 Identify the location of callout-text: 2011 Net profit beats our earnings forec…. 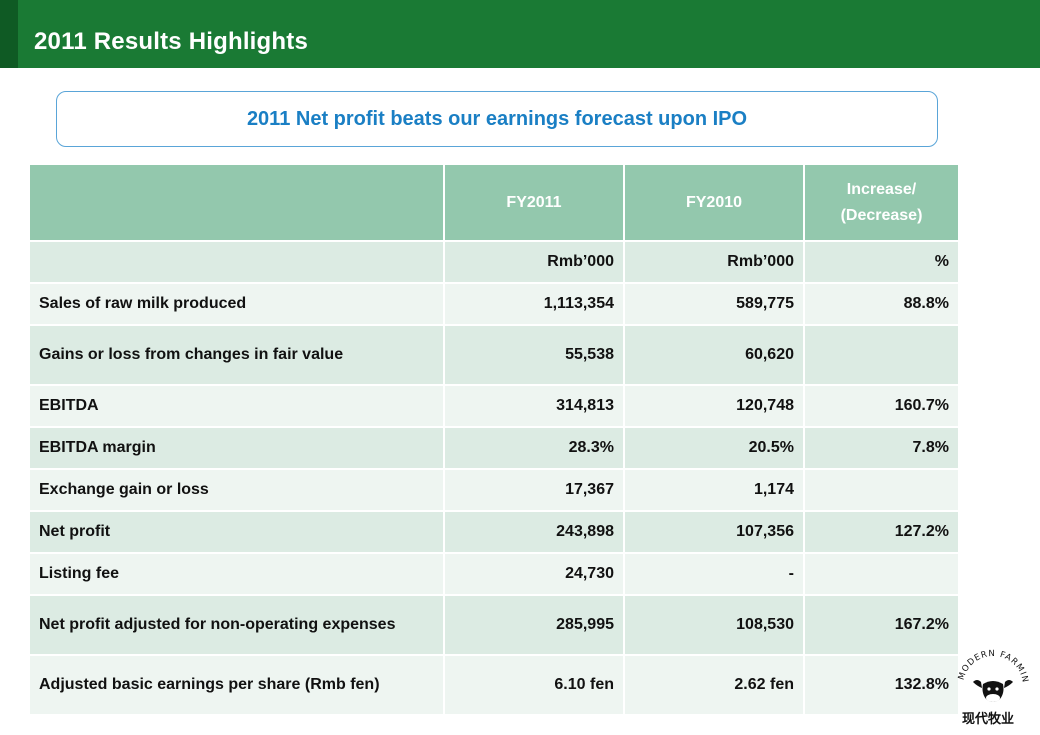
(497, 118).